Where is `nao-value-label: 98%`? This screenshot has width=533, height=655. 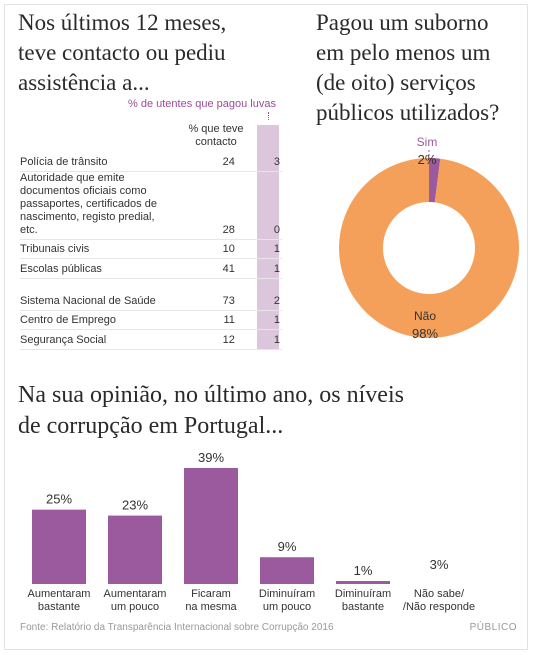 nao-value-label: 98% is located at coordinates (425, 333).